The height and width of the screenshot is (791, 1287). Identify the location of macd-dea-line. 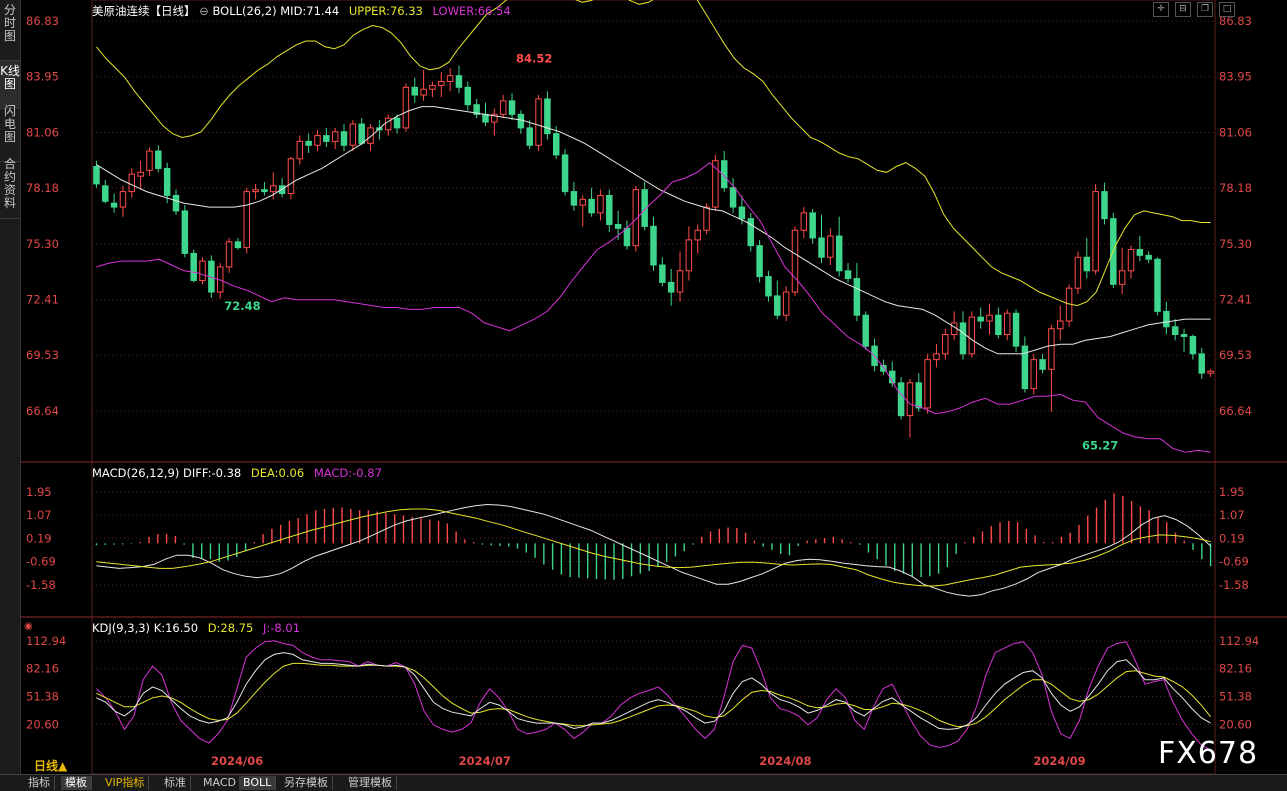
(653, 547).